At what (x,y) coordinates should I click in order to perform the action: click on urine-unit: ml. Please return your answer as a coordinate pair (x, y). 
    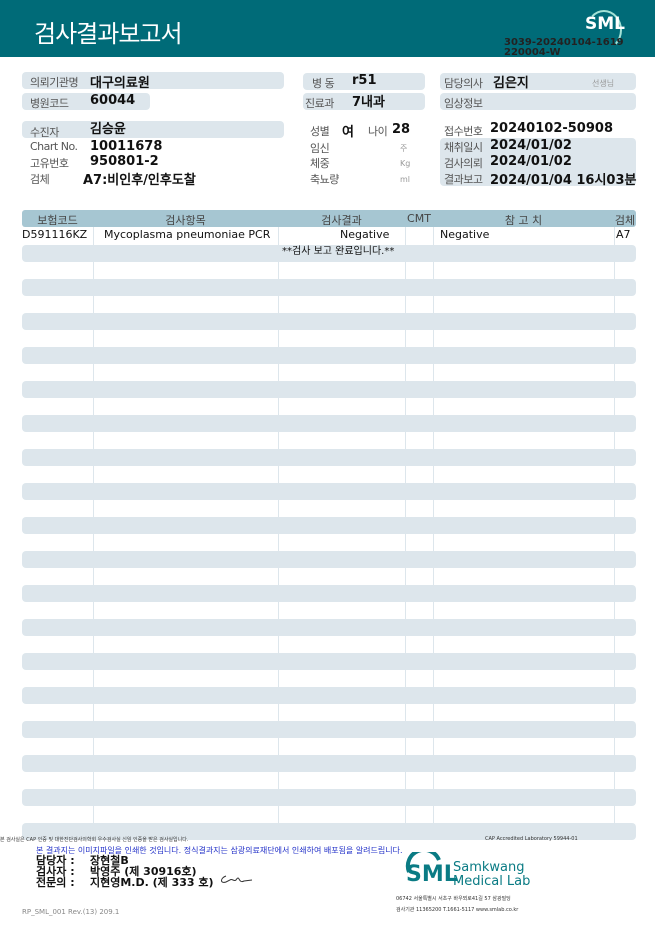
    Looking at the image, I should click on (405, 179).